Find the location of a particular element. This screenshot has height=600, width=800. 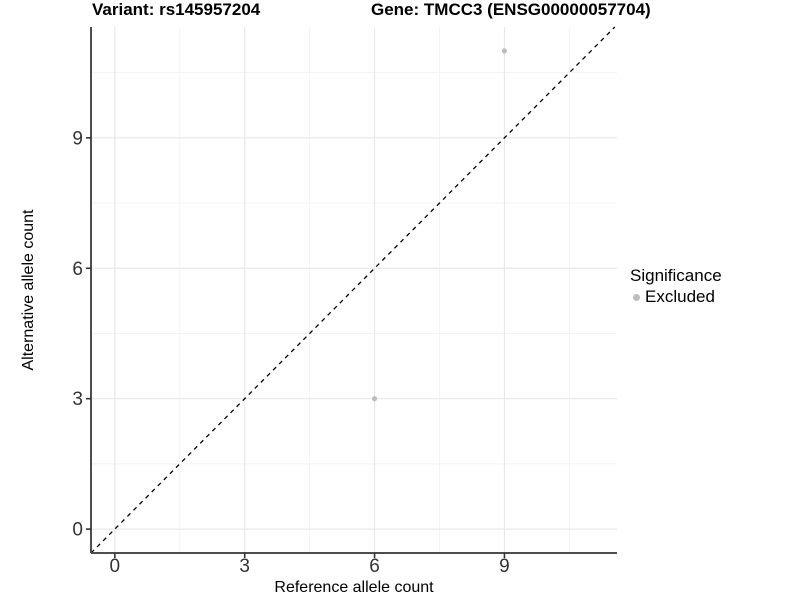

legend-item-excluded: Excluded is located at coordinates (676, 297).